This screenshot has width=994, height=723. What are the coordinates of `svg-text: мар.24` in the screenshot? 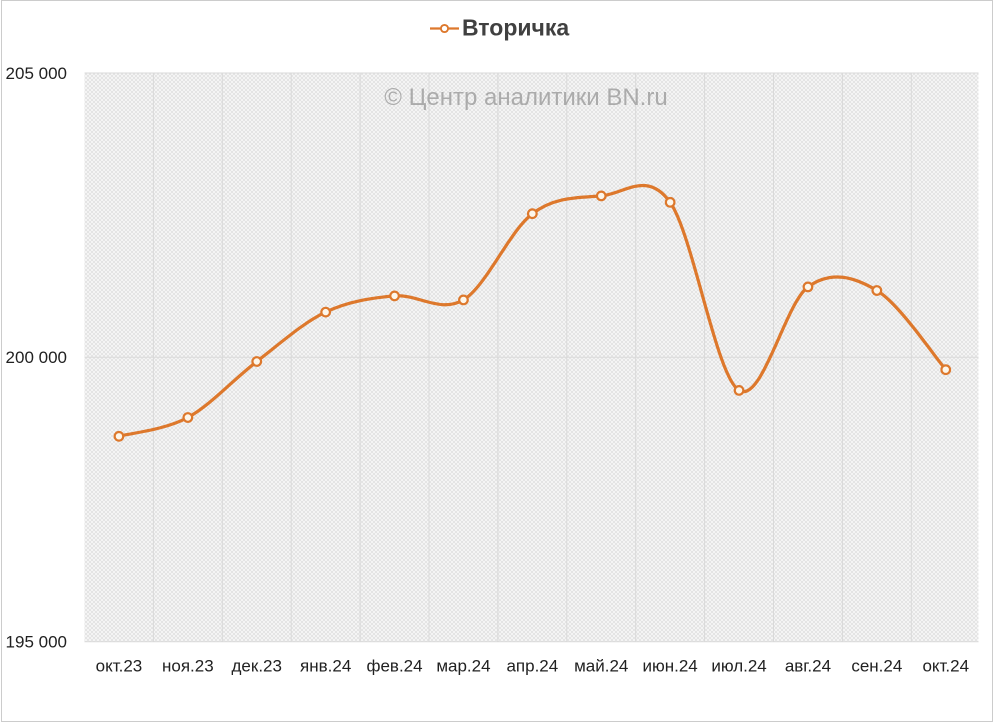 It's located at (463, 666).